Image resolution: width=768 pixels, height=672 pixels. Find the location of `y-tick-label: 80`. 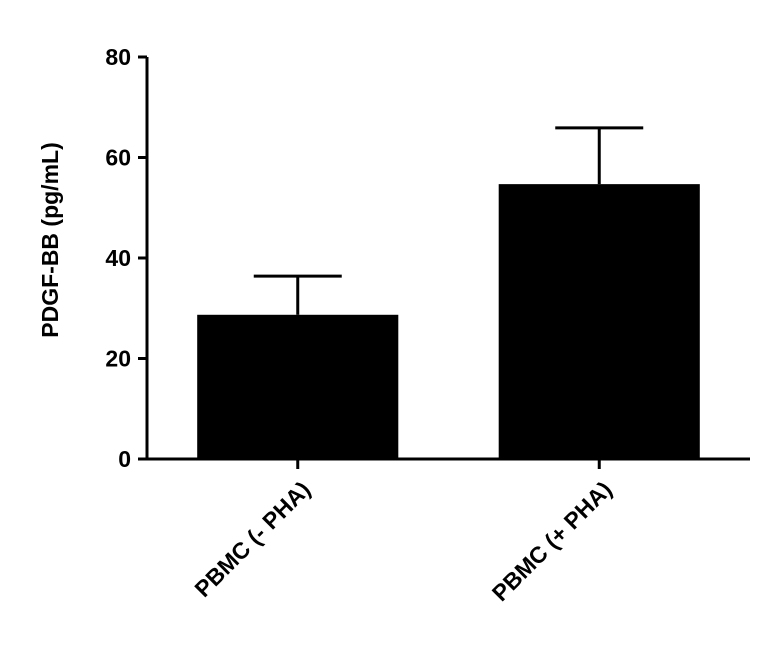

y-tick-label: 80 is located at coordinates (118, 57).